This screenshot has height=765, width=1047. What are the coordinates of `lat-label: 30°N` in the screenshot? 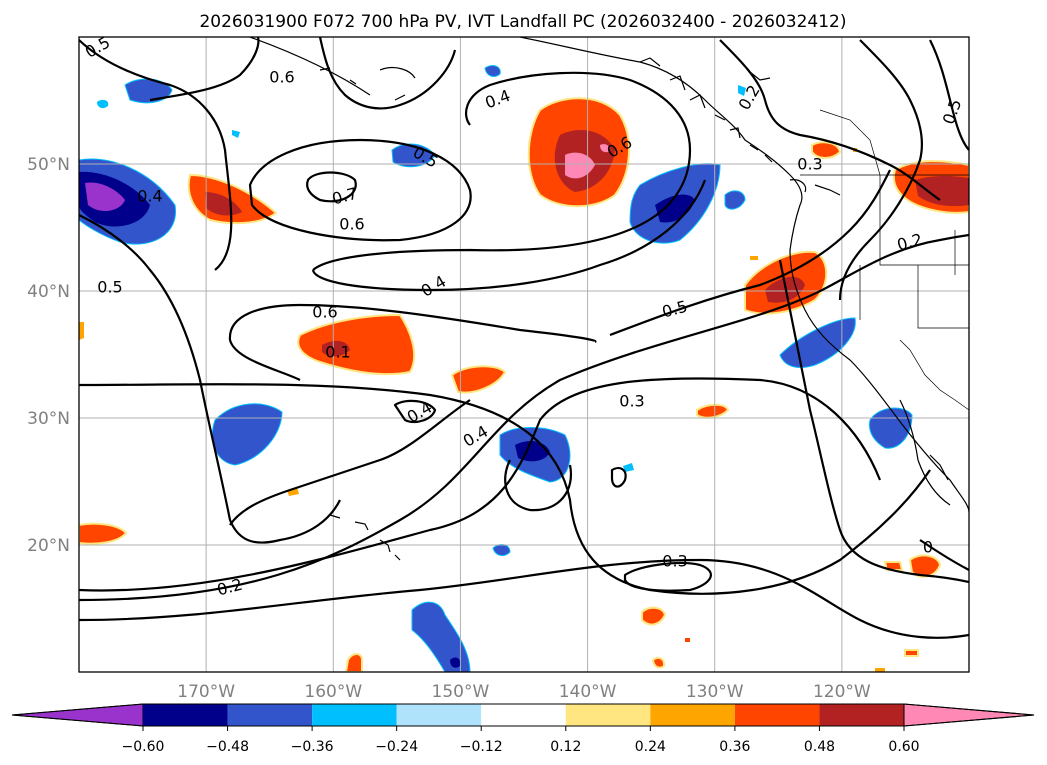 It's located at (48, 419).